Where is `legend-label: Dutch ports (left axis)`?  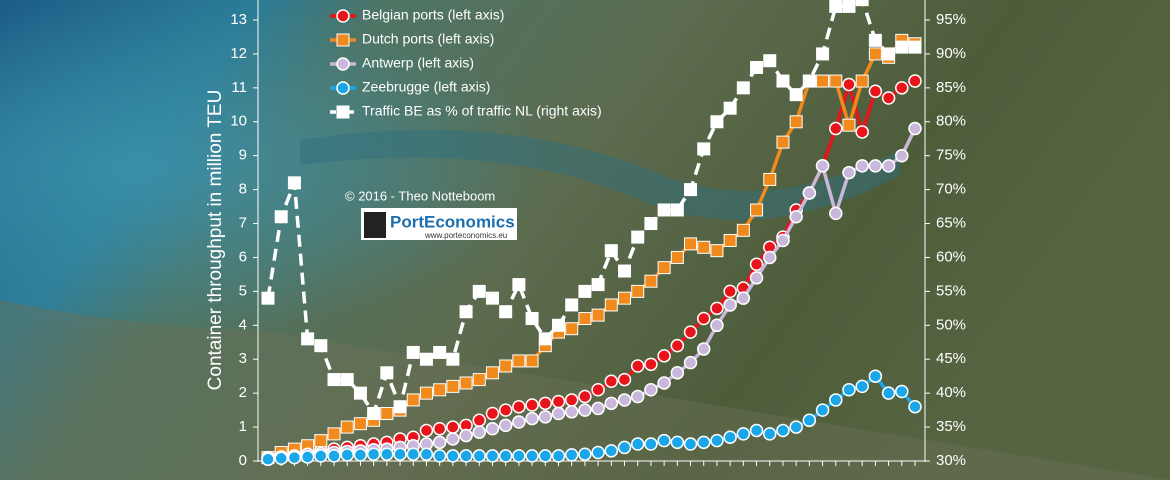
legend-label: Dutch ports (left axis) is located at coordinates (428, 39).